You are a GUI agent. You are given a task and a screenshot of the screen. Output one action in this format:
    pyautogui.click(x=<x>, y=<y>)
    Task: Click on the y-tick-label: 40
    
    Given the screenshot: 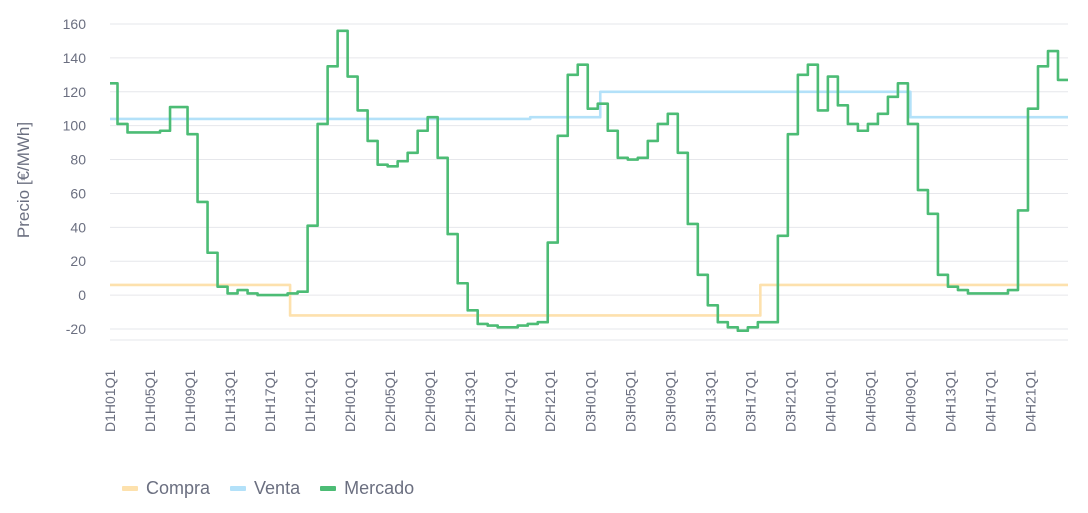 What is the action you would take?
    pyautogui.click(x=78, y=227)
    